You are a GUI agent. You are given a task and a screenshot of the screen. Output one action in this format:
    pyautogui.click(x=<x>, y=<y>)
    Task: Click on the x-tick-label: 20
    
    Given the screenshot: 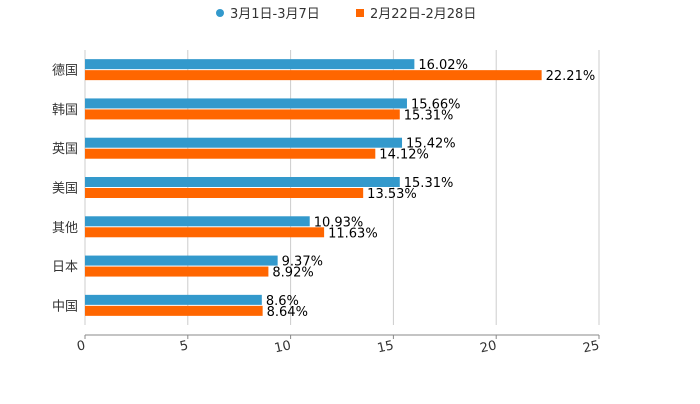 What is the action you would take?
    pyautogui.click(x=488, y=347)
    